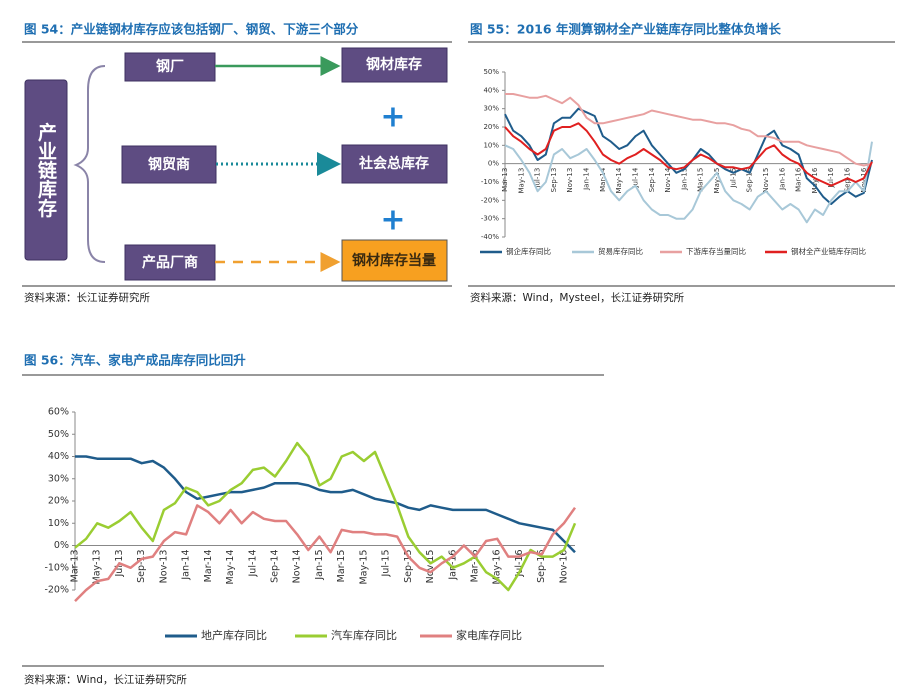 The width and height of the screenshot is (919, 698). I want to click on node-label: 钢厂, so click(170, 66).